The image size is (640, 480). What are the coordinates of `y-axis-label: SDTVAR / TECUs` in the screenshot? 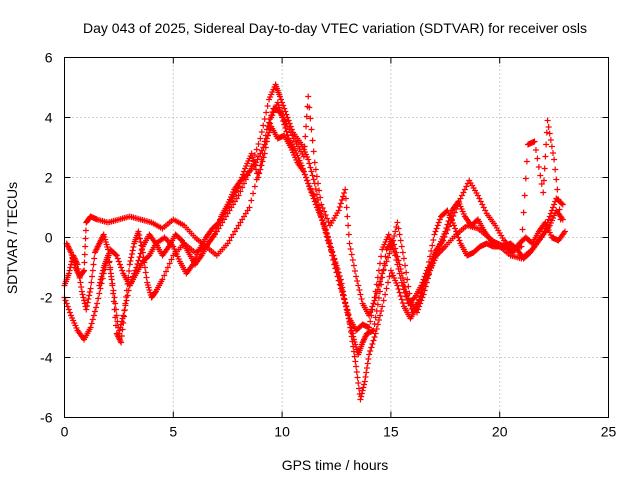 It's located at (12, 238).